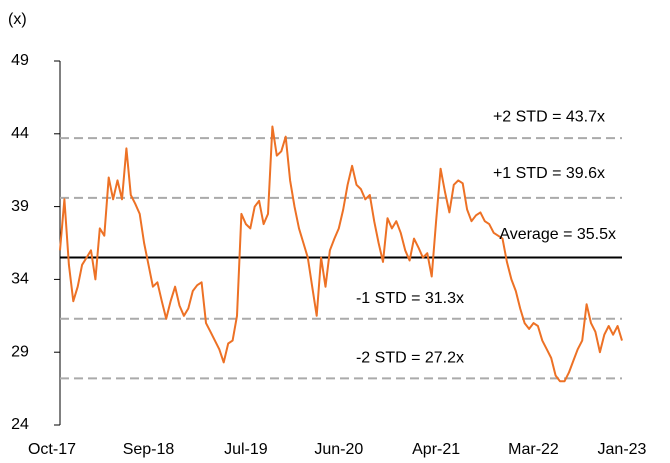 This screenshot has width=670, height=463. What do you see at coordinates (410, 298) in the screenshot?
I see `reference-label: -1 STD = 31.3x` at bounding box center [410, 298].